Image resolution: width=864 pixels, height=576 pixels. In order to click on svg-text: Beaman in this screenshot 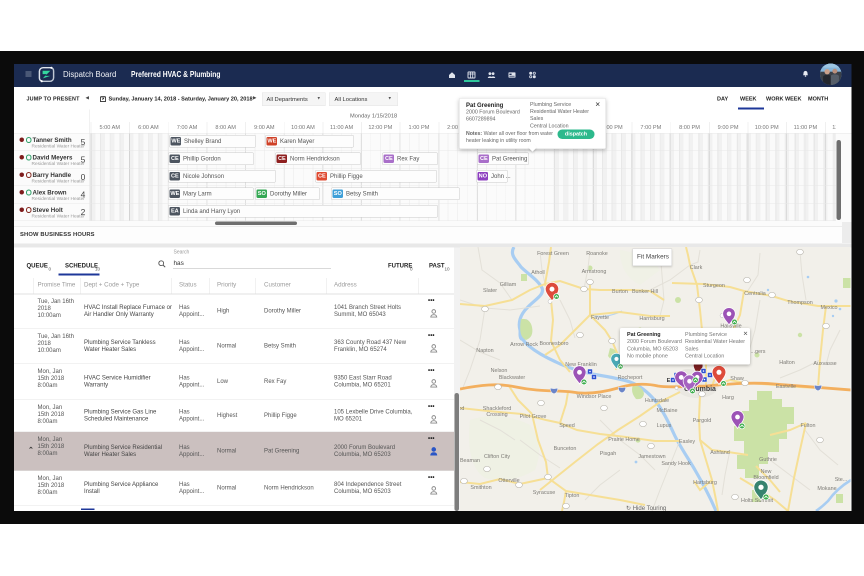, I will do `click(470, 461)`.